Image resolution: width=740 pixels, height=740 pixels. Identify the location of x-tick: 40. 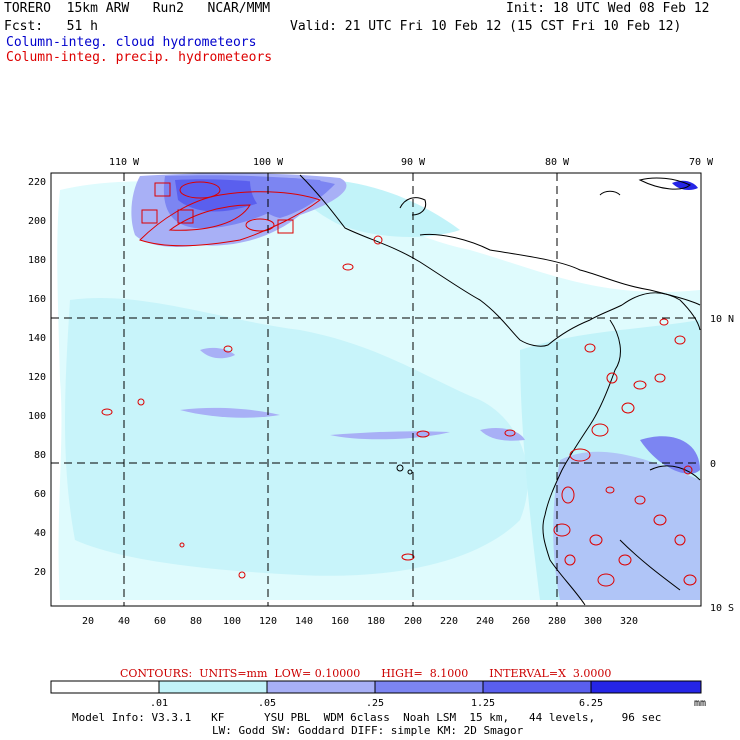
(124, 621).